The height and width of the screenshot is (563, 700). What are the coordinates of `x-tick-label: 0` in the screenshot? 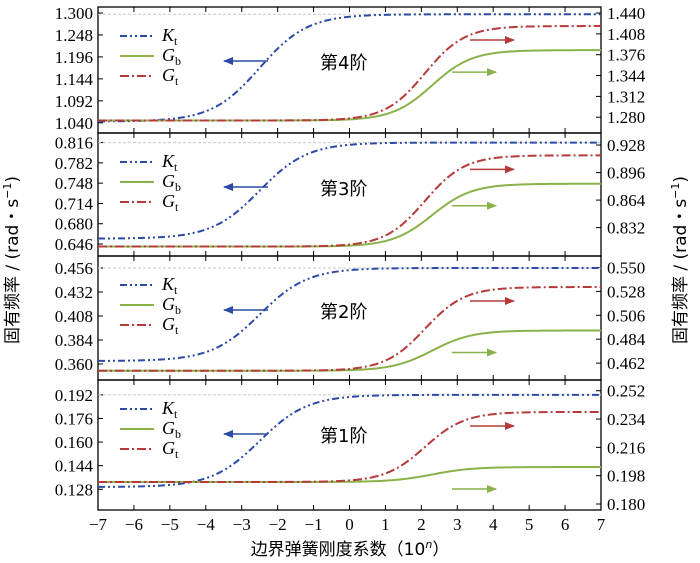 It's located at (349, 524).